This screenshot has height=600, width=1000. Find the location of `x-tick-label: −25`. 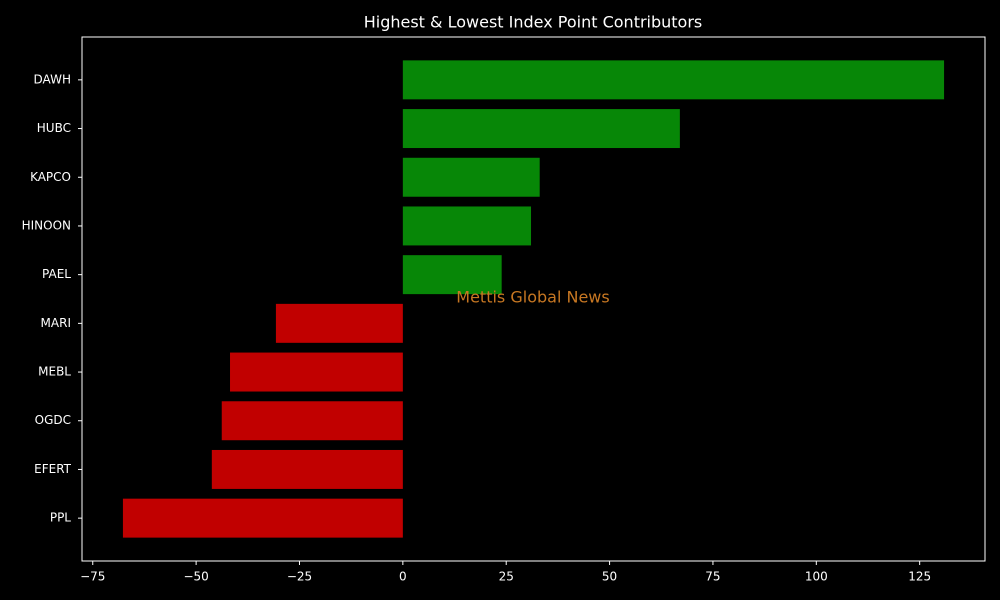

x-tick-label: −25 is located at coordinates (299, 577).